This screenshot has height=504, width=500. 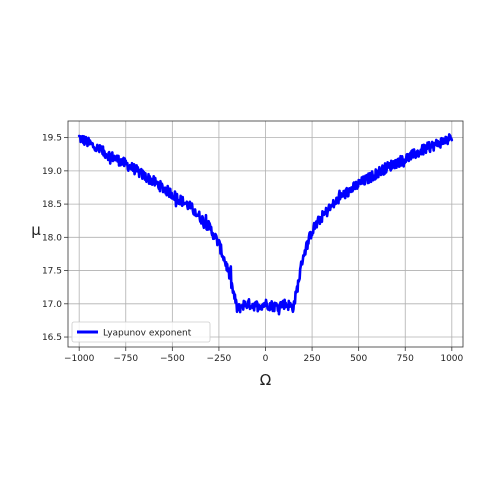 I want to click on x-tick-label: 1000, so click(x=451, y=359).